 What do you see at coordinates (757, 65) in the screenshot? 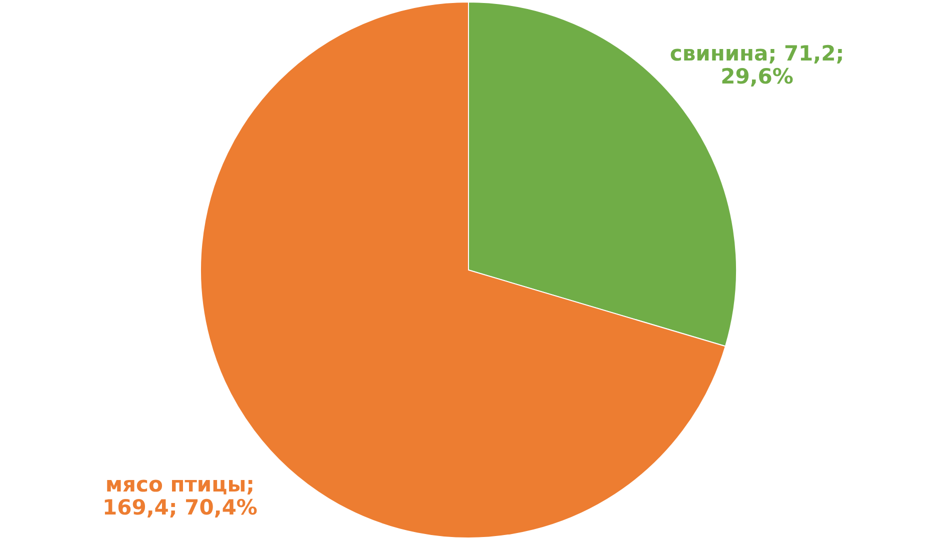
I see `slice-label: свинина; 71,2; 29,6%` at bounding box center [757, 65].